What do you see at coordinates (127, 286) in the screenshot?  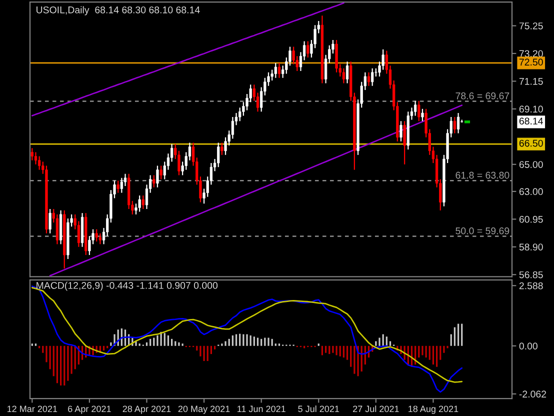 I see `chart-title: MACD(12,26,9) -0.443 -1.141 0.907 0.000` at bounding box center [127, 286].